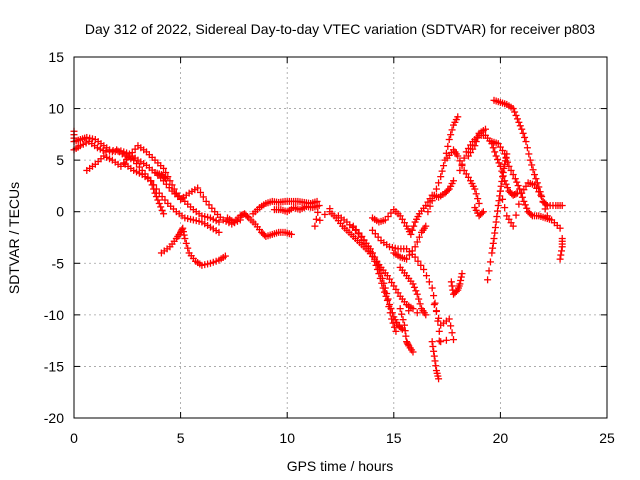 This screenshot has height=480, width=640. What do you see at coordinates (56, 57) in the screenshot?
I see `y-tick-label: 15` at bounding box center [56, 57].